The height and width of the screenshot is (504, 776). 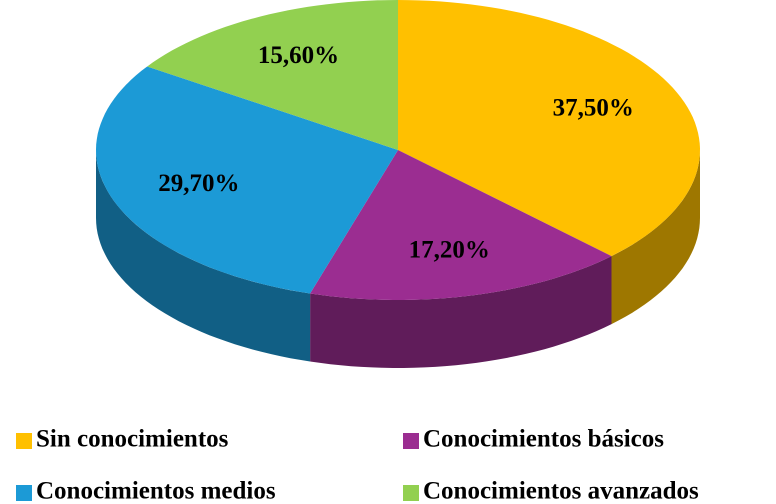 What do you see at coordinates (198, 183) in the screenshot?
I see `data-label: 29,70%` at bounding box center [198, 183].